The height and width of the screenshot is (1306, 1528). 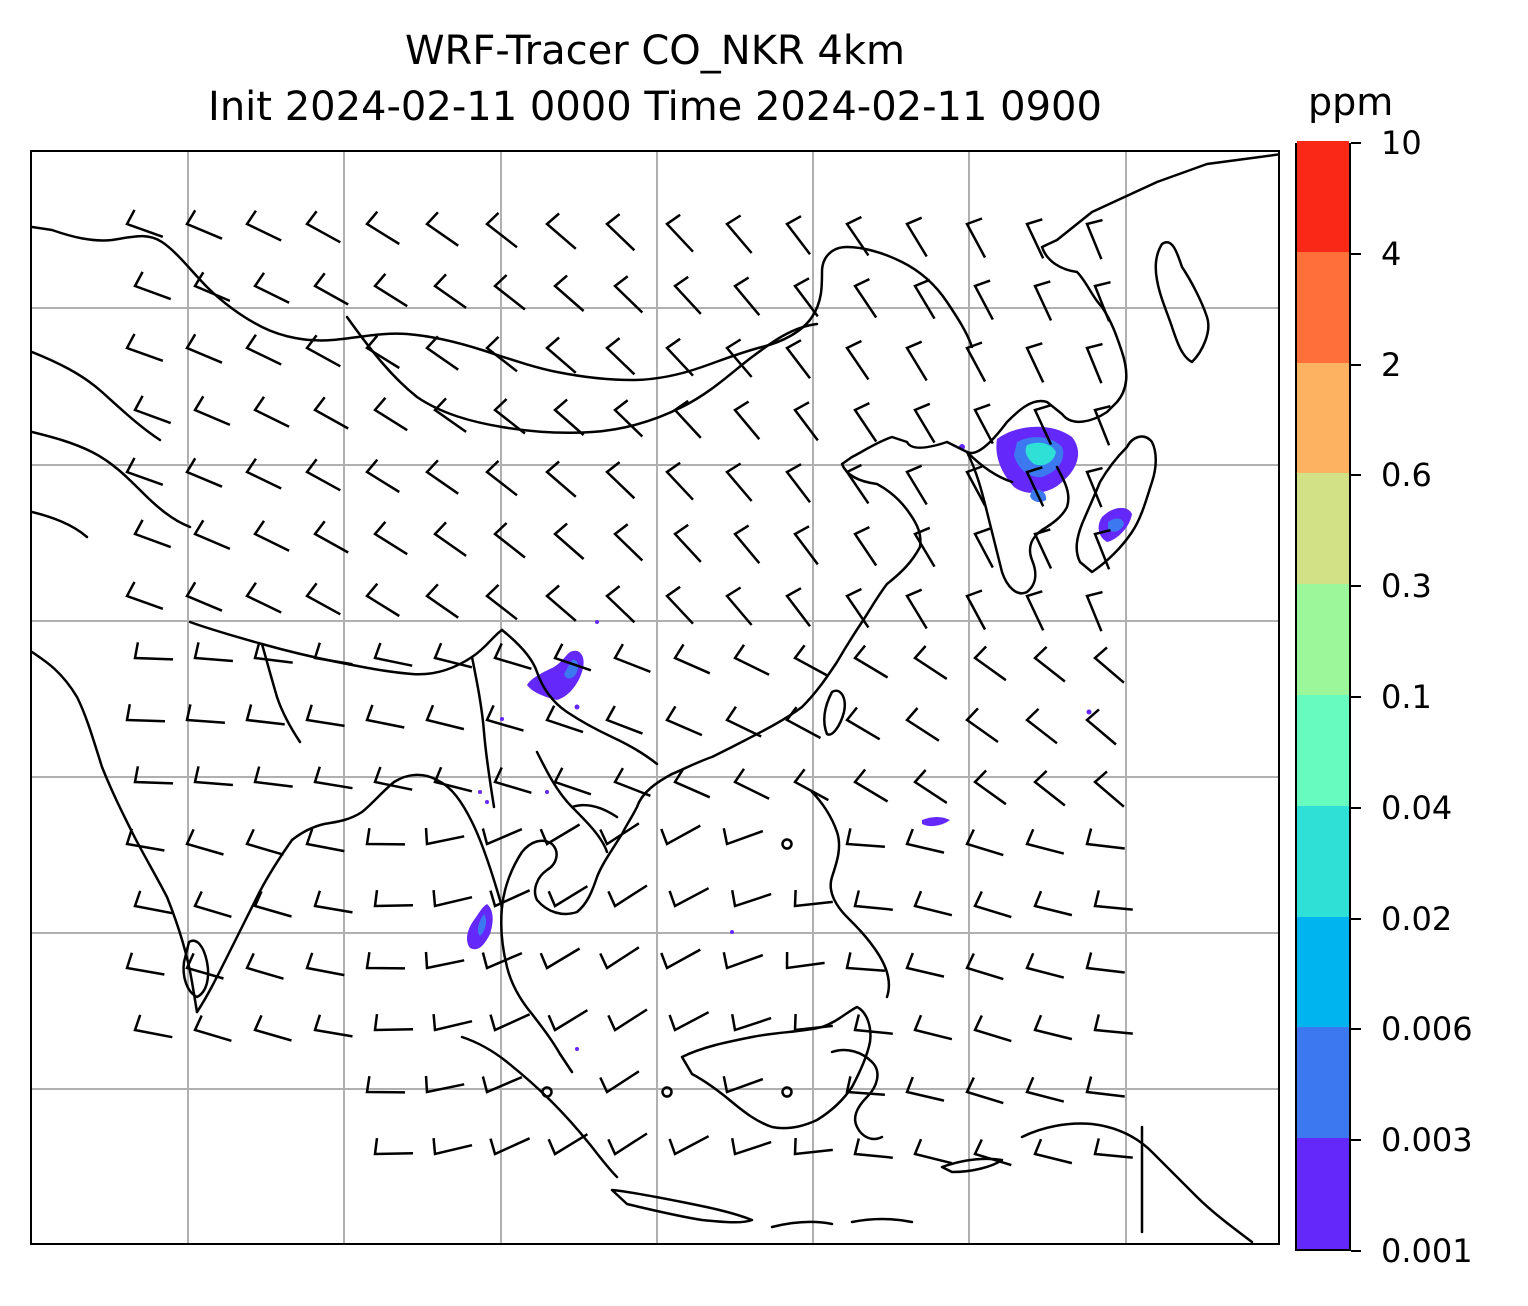 I want to click on border-myanmar, so click(x=483, y=732).